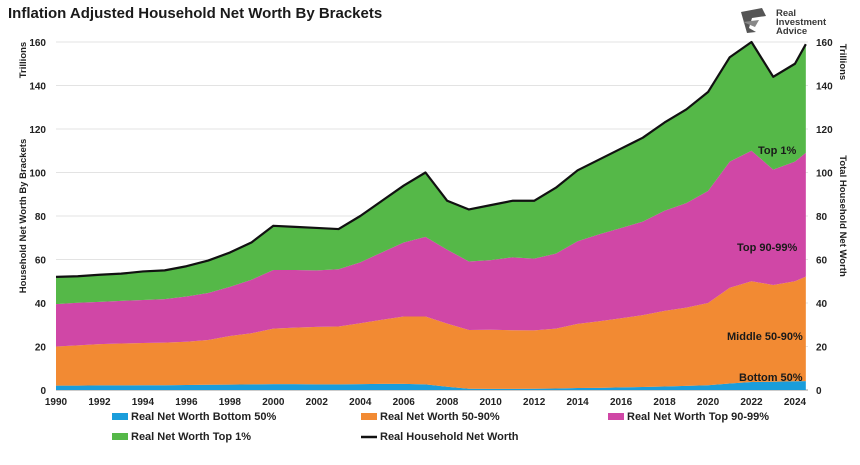  I want to click on y-tick-left: 120, so click(37, 130).